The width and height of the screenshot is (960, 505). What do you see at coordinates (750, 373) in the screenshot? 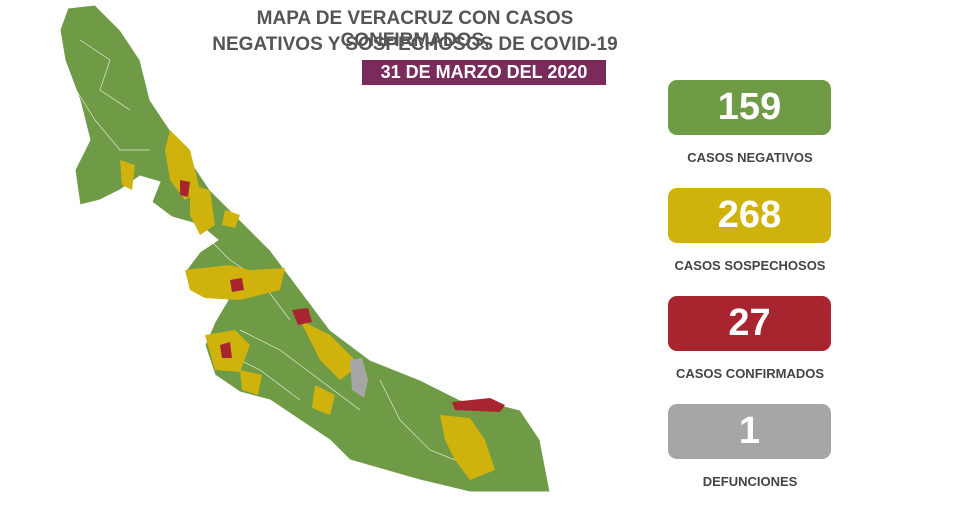
I see `stat-label: CASOS CONFIRMADOS` at bounding box center [750, 373].